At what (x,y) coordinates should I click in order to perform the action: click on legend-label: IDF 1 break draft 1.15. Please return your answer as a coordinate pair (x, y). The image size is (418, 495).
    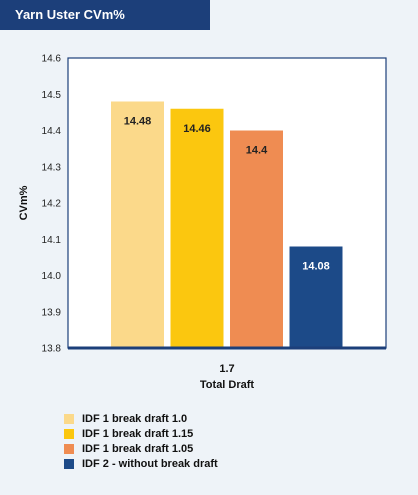
    Looking at the image, I should click on (138, 433).